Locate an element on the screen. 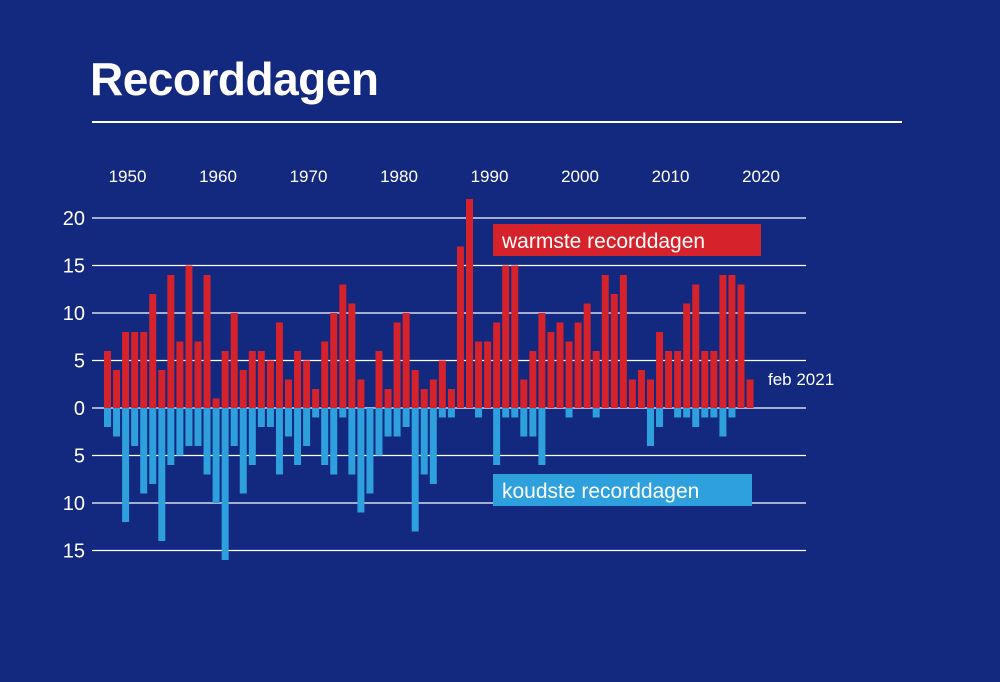 The height and width of the screenshot is (682, 1000). cold-series-label-text: koudste recorddagen is located at coordinates (600, 491).